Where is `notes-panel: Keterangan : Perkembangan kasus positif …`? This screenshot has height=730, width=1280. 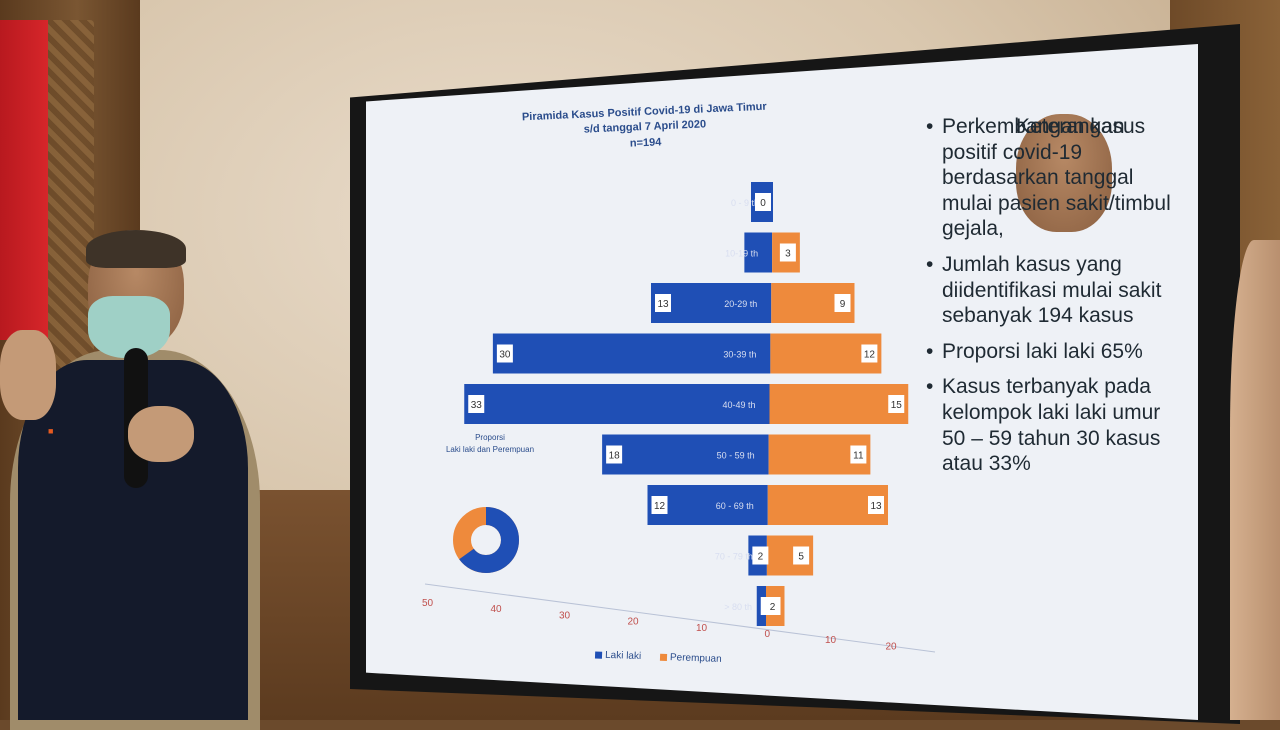 notes-panel: Keterangan : Perkembangan kasus positif … is located at coordinates (1052, 300).